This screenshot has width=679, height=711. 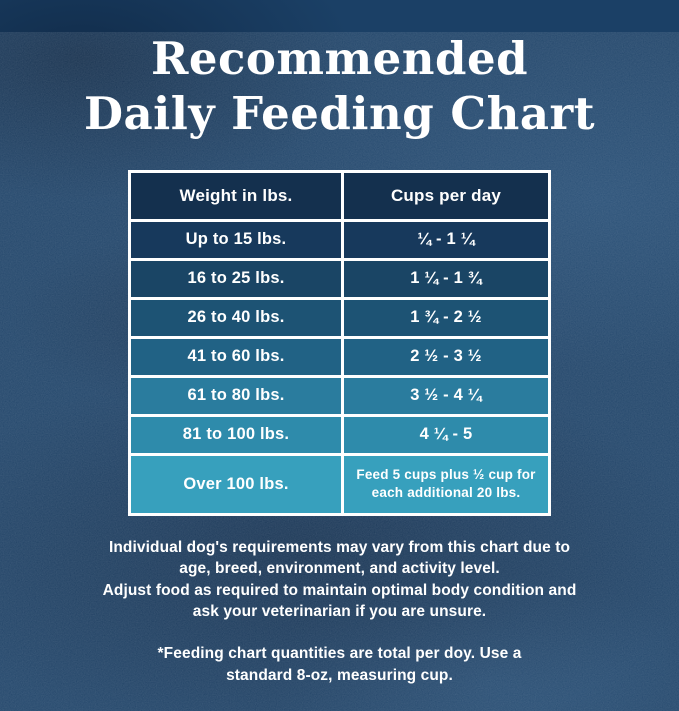 What do you see at coordinates (446, 395) in the screenshot?
I see `cups-value: 3 ½ - 4 ¼` at bounding box center [446, 395].